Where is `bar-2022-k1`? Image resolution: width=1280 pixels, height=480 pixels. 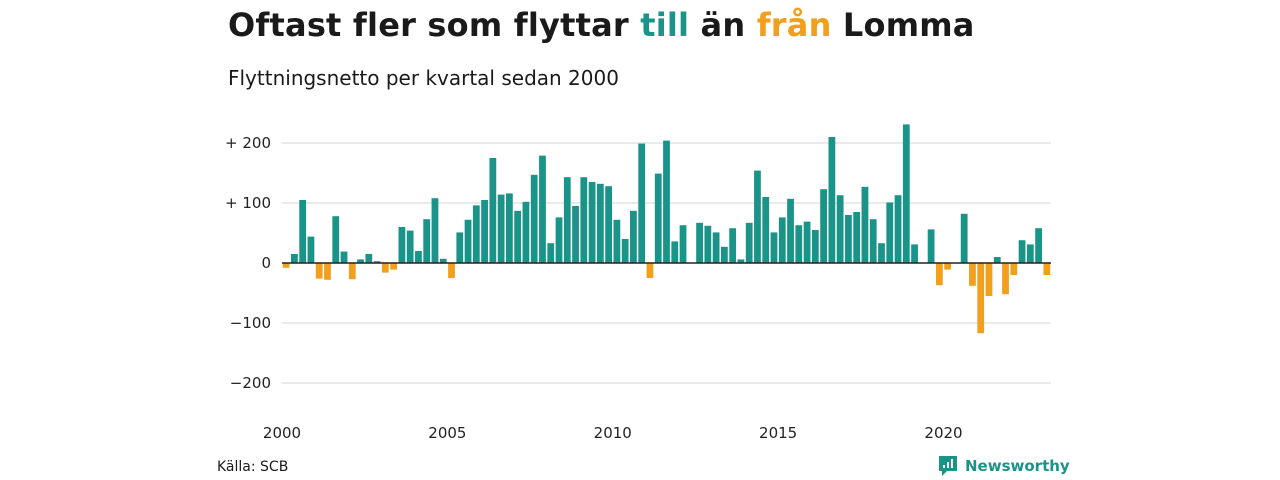 bar-2022-k1 is located at coordinates (1014, 269).